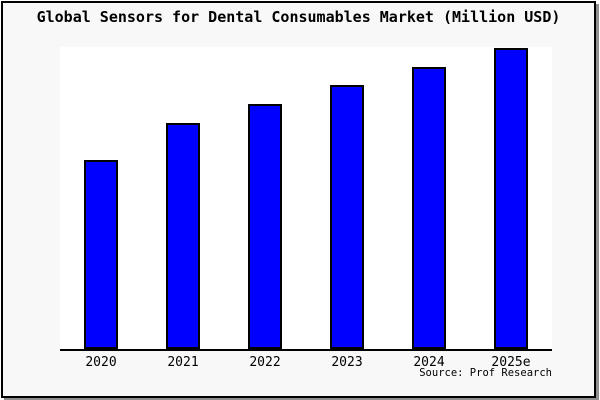  What do you see at coordinates (485, 373) in the screenshot?
I see `source-attribution: Source: Prof Research` at bounding box center [485, 373].